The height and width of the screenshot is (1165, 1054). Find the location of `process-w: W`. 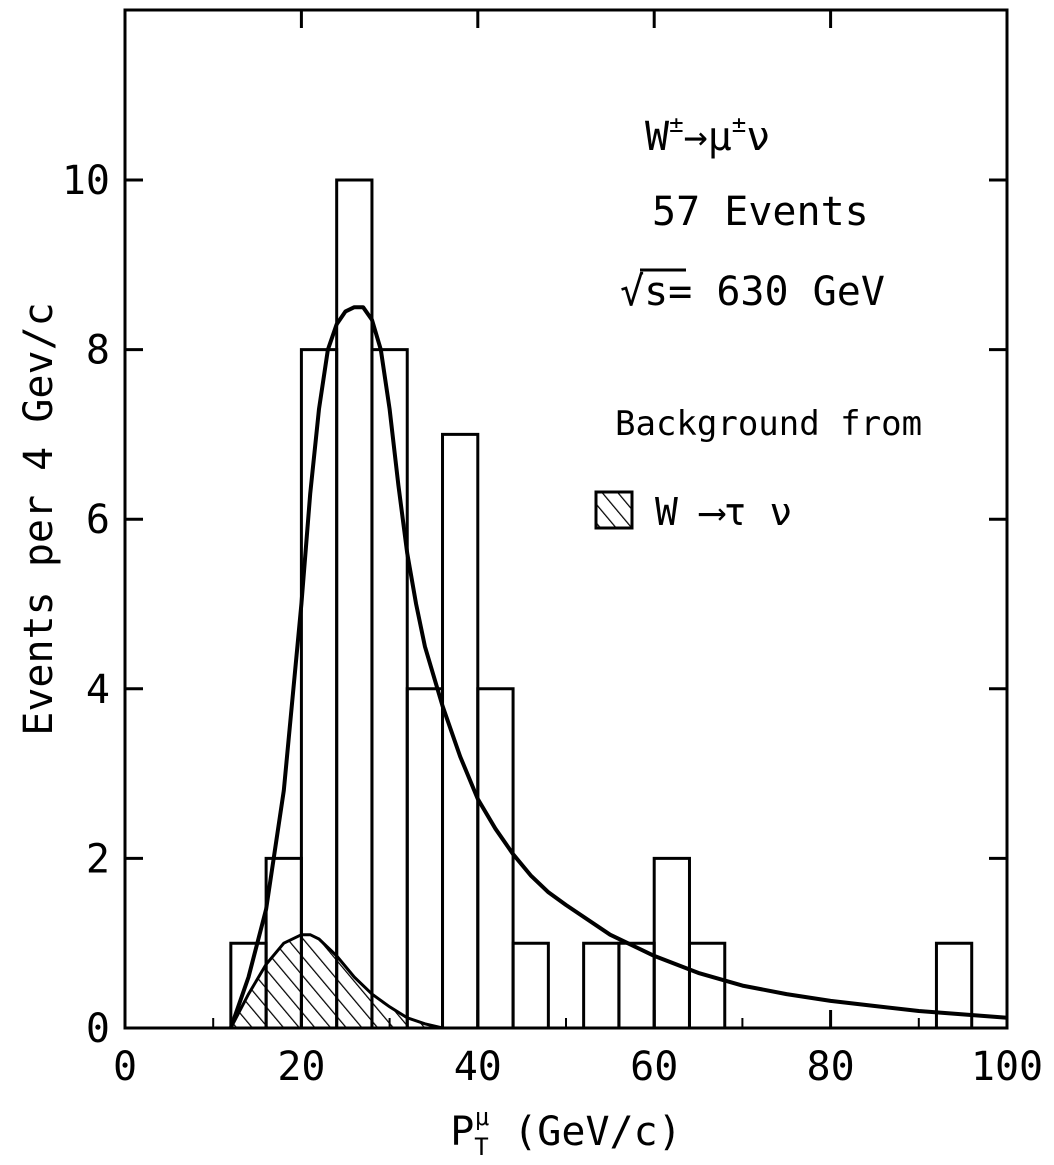

process-w: W is located at coordinates (657, 137).